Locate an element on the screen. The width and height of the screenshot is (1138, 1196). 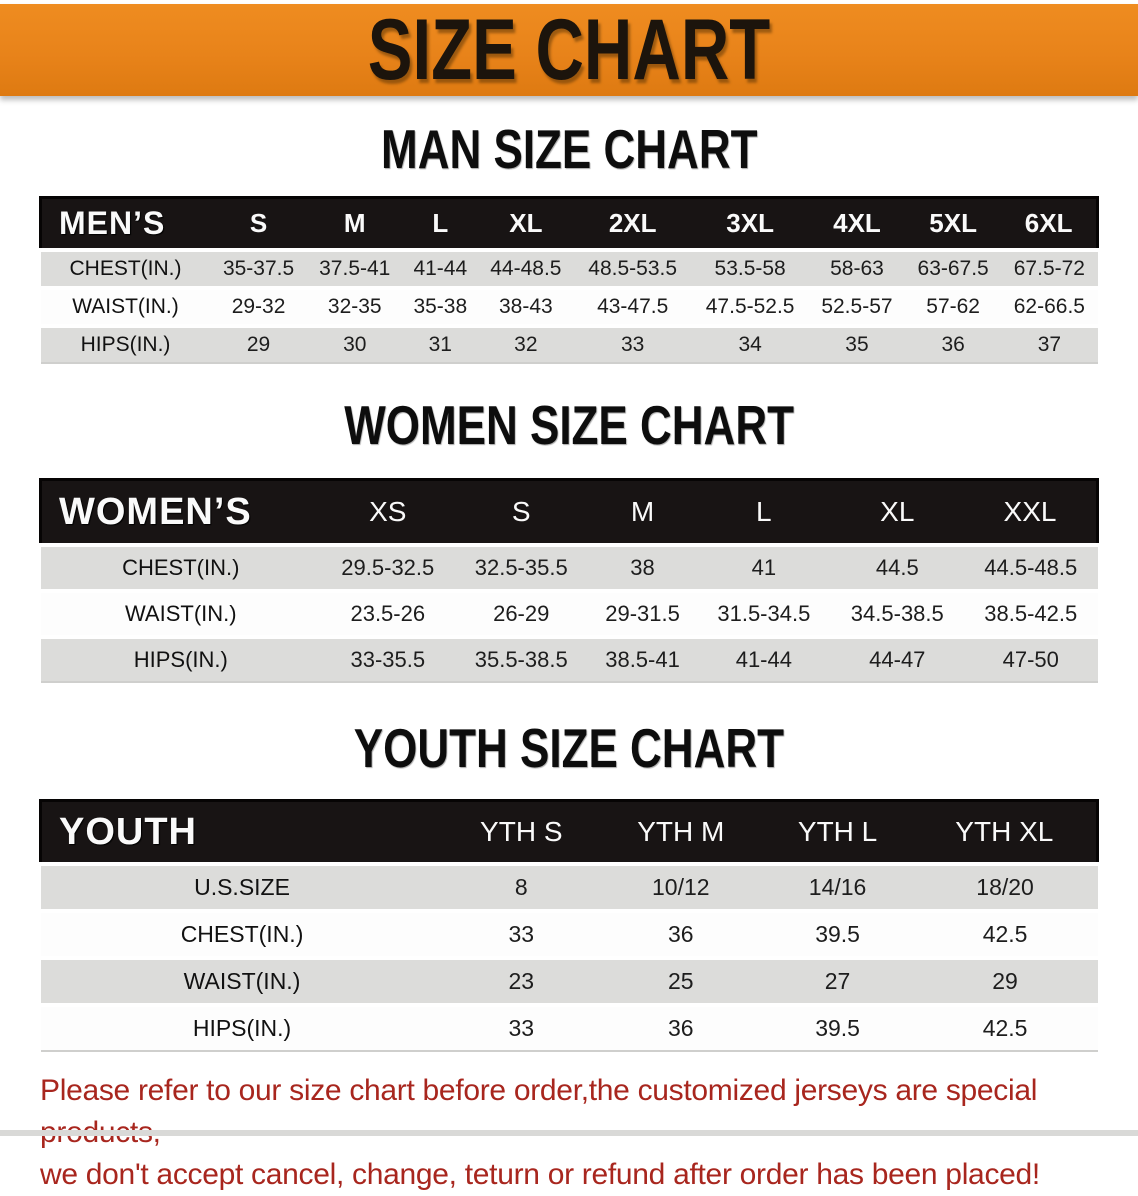
size-value-cell: 29-32 is located at coordinates (258, 306).